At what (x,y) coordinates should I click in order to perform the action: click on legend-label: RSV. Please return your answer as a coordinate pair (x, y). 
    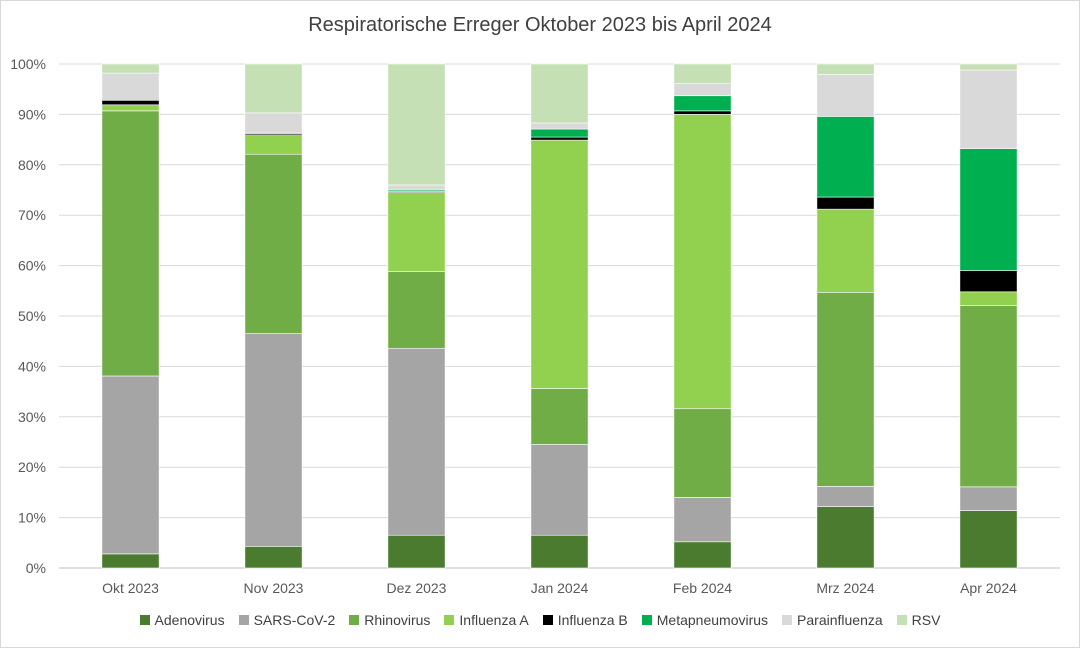
    Looking at the image, I should click on (926, 620).